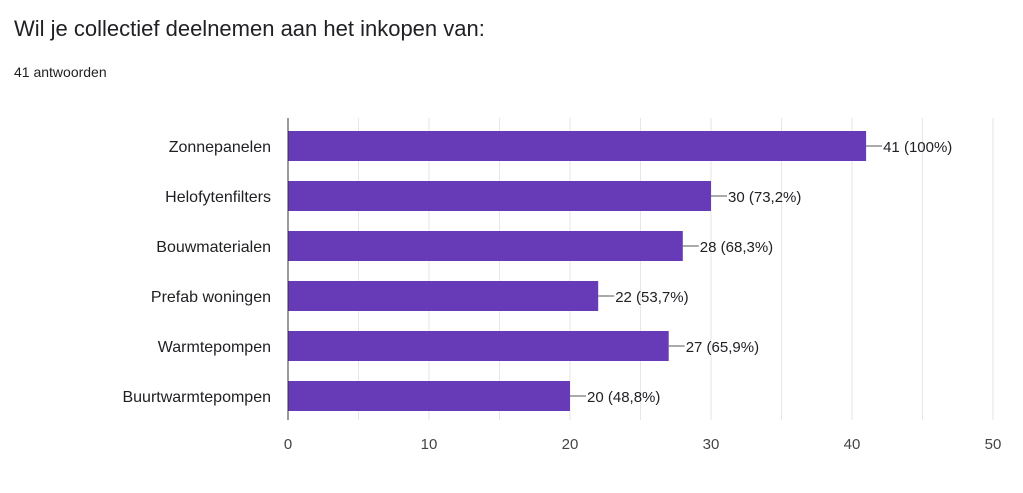 The height and width of the screenshot is (493, 1023). What do you see at coordinates (288, 444) in the screenshot?
I see `x-tick-label: 0` at bounding box center [288, 444].